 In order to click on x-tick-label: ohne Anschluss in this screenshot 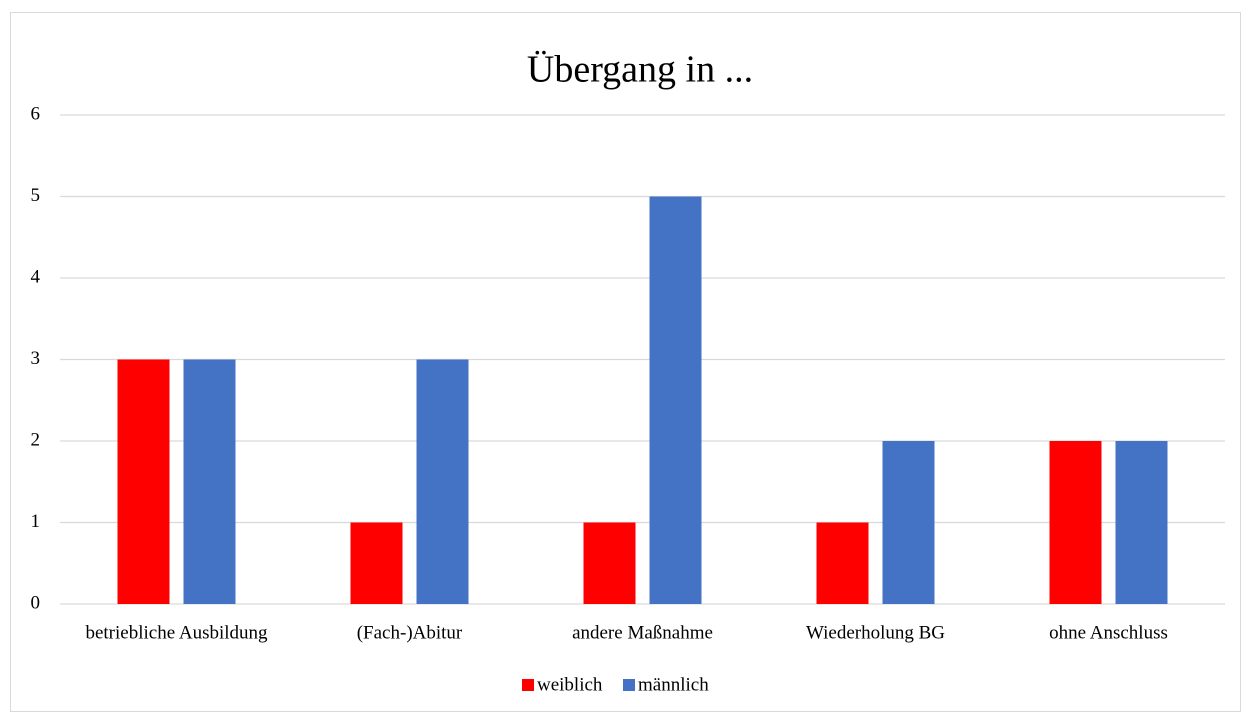, I will do `click(1108, 632)`.